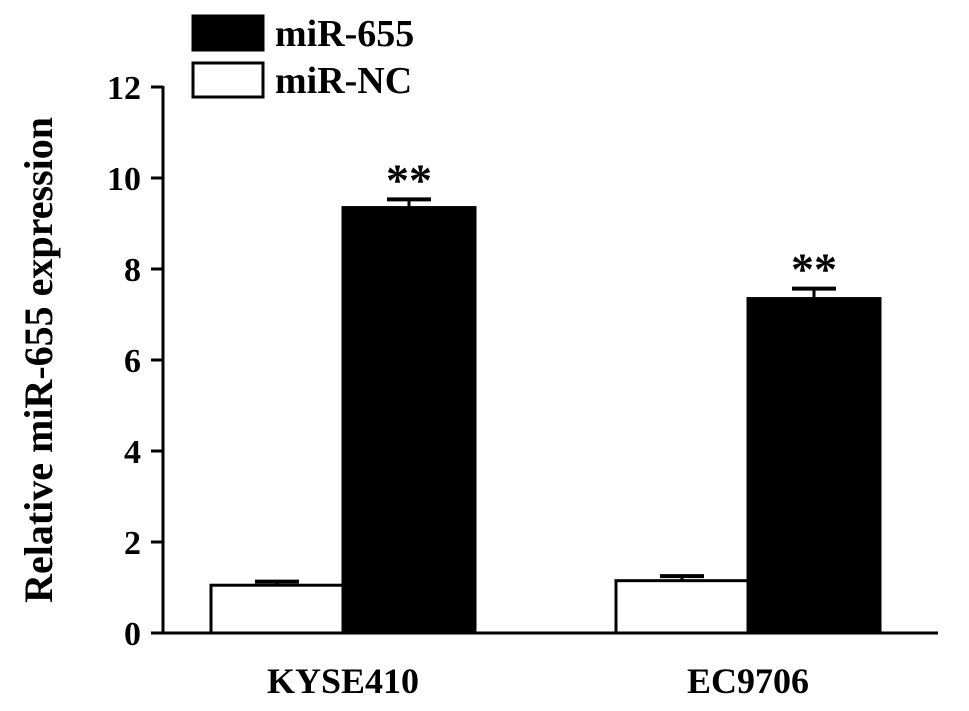 This screenshot has width=969, height=711. What do you see at coordinates (132, 361) in the screenshot?
I see `y-tick-label: 6` at bounding box center [132, 361].